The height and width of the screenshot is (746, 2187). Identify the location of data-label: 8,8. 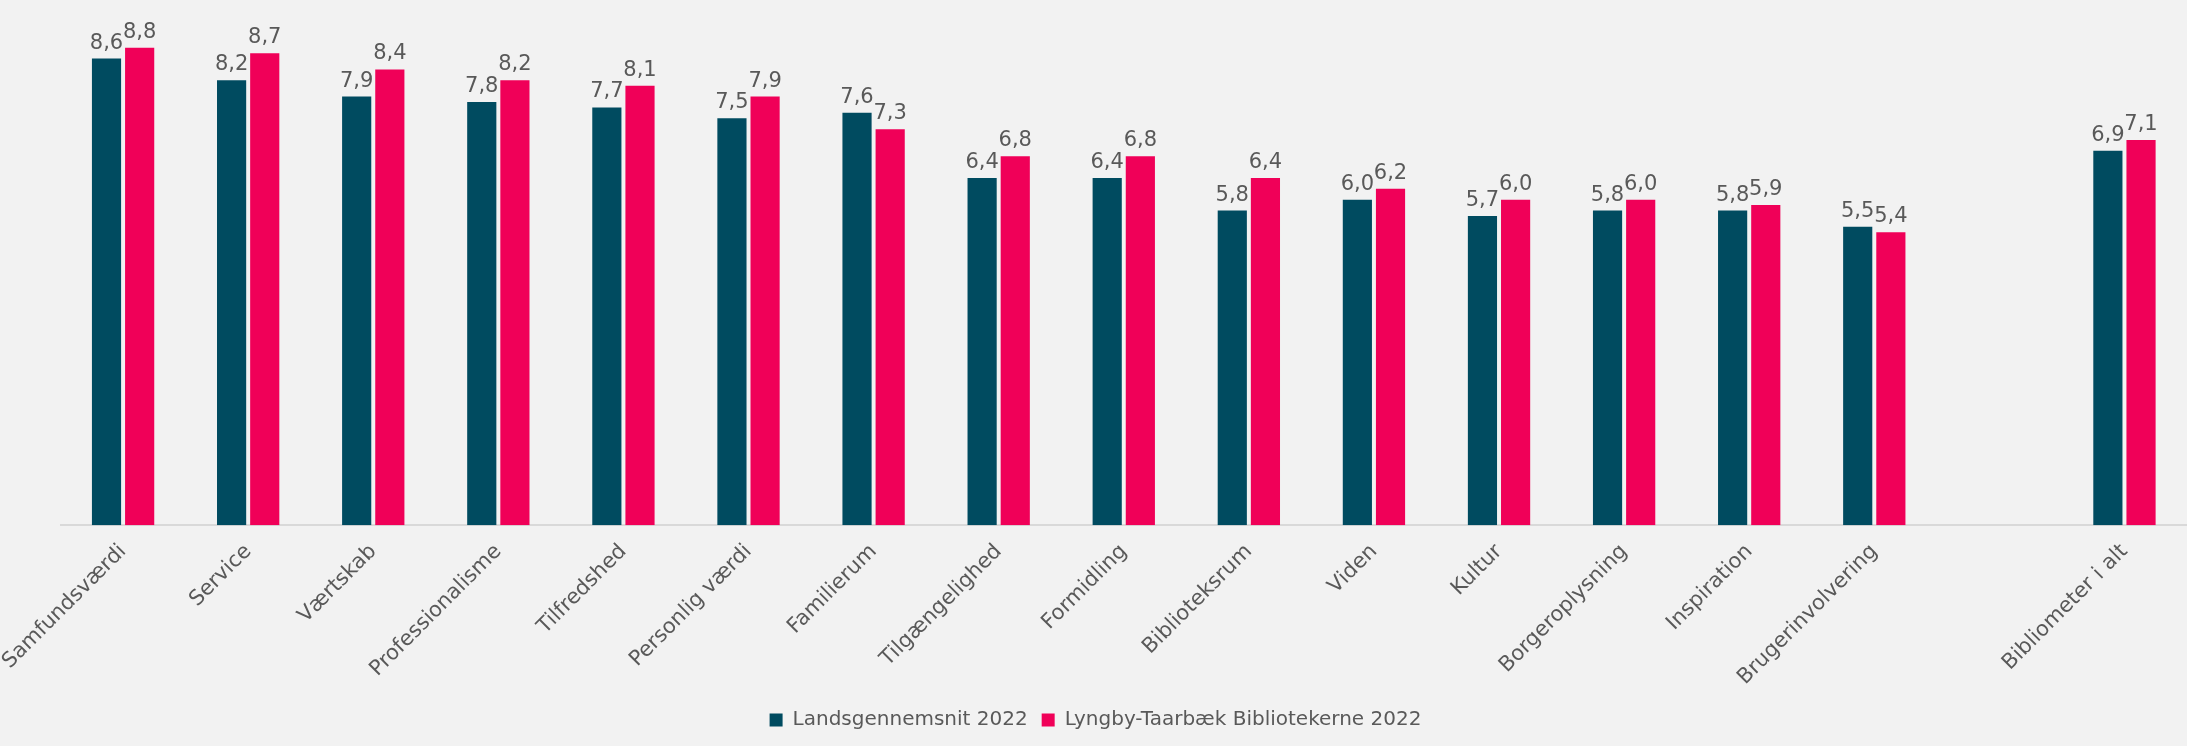
(139, 30).